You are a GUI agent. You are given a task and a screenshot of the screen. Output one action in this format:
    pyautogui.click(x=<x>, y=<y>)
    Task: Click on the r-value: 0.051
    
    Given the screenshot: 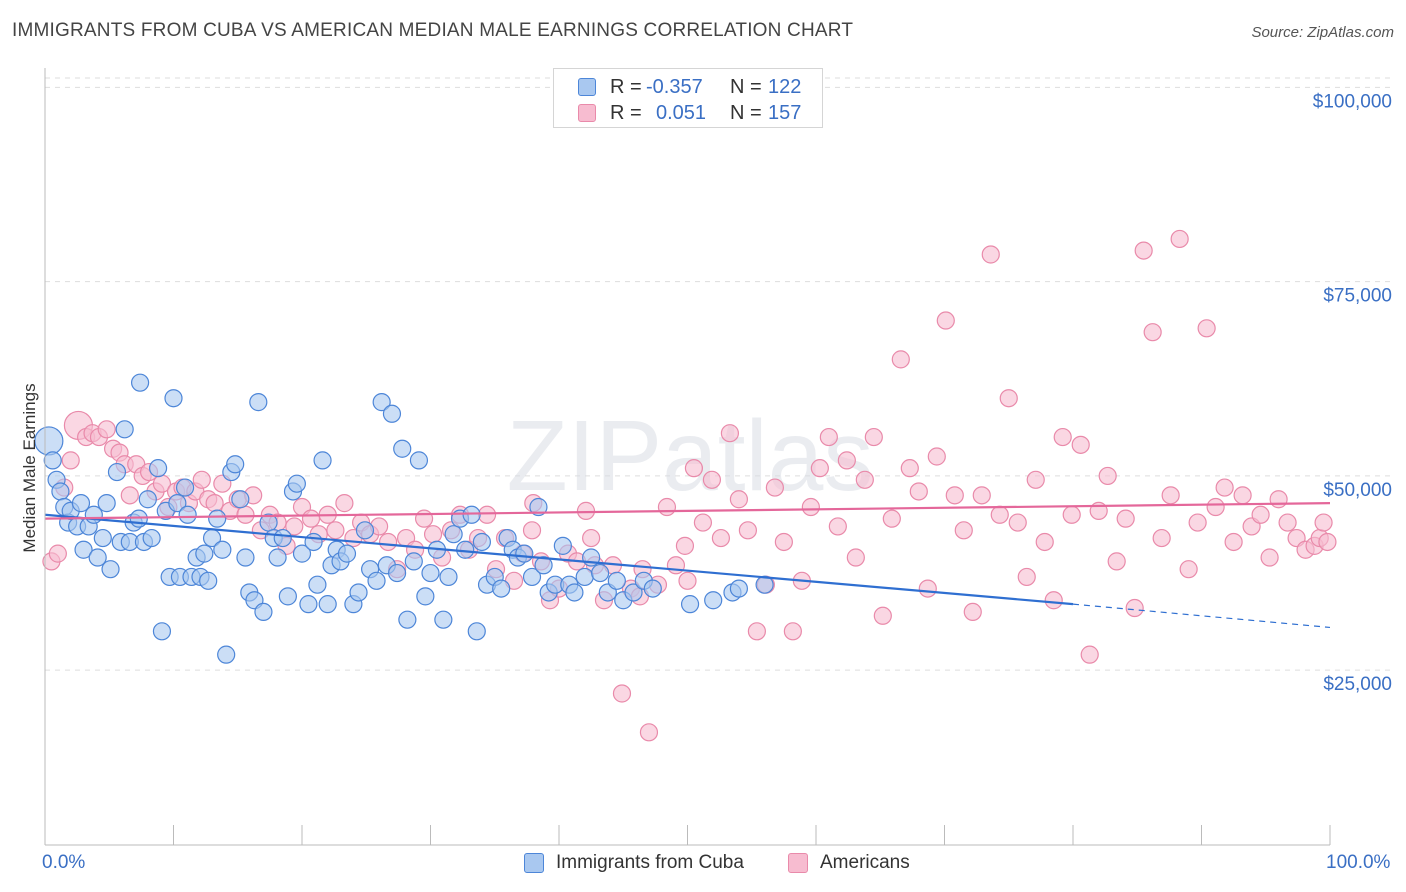 What is the action you would take?
    pyautogui.click(x=681, y=113)
    